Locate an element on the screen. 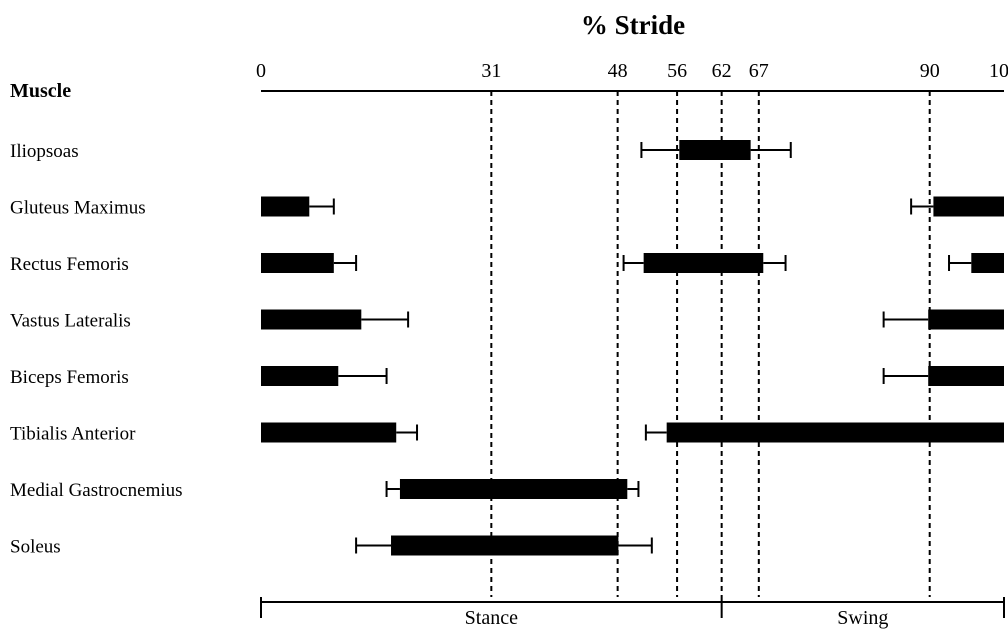 The height and width of the screenshot is (631, 1008). x-tick-label: 90 is located at coordinates (930, 71).